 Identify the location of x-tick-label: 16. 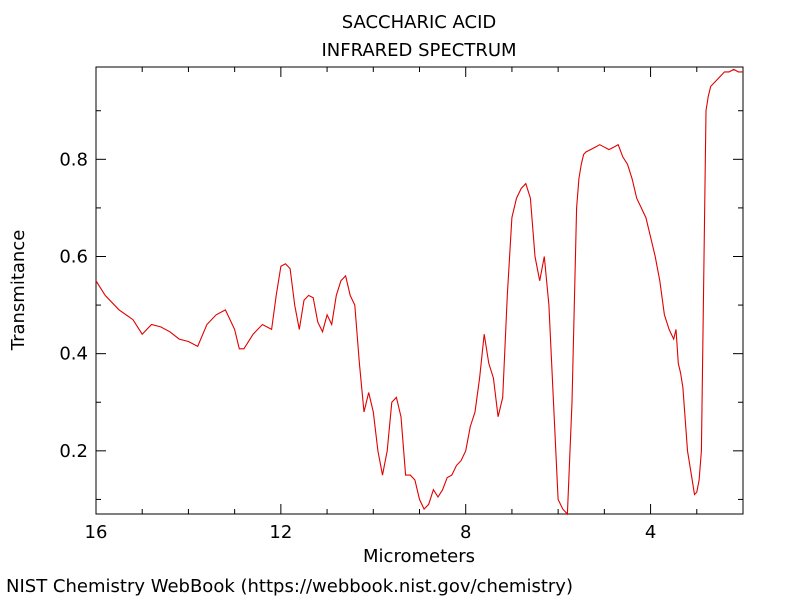
(96, 532).